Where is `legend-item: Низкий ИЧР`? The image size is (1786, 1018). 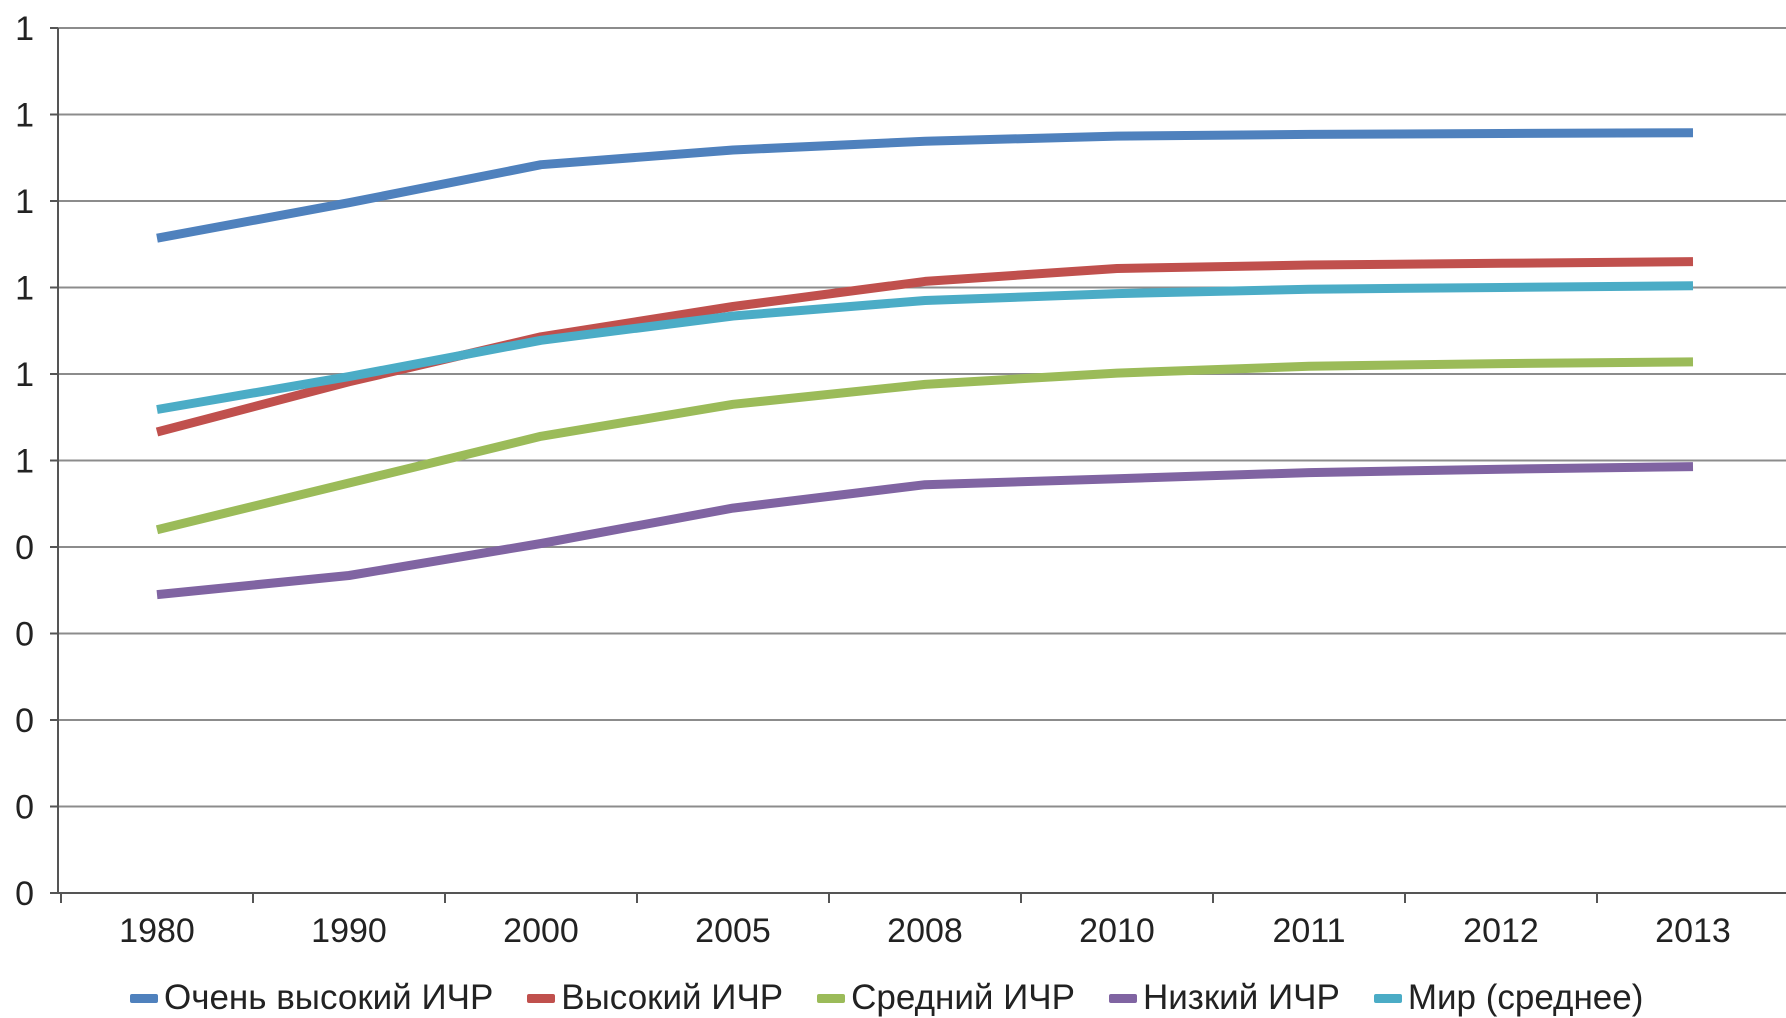 legend-item: Низкий ИЧР is located at coordinates (1224, 998).